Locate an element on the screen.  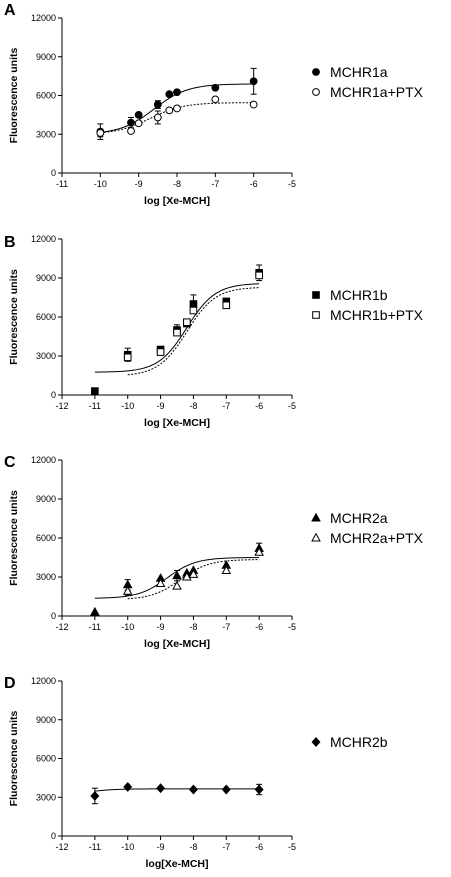
legend-label: MCHR1b+PTX is located at coordinates (377, 315).